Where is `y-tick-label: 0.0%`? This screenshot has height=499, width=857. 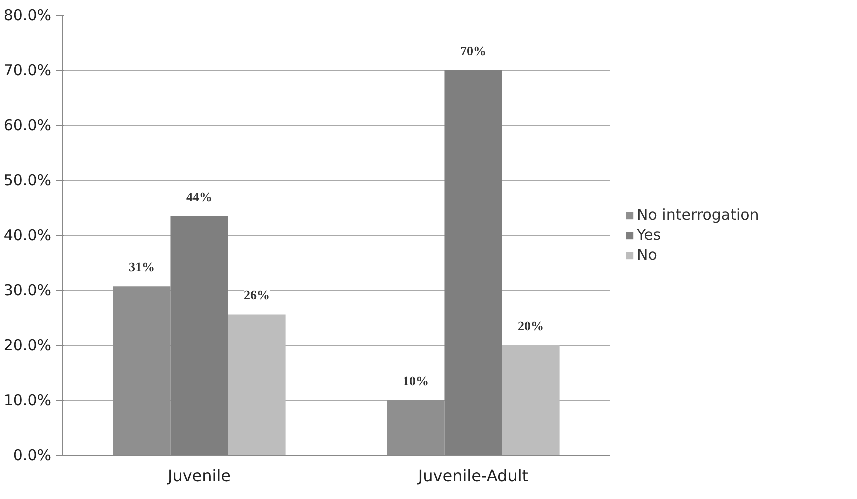 y-tick-label: 0.0% is located at coordinates (32, 455).